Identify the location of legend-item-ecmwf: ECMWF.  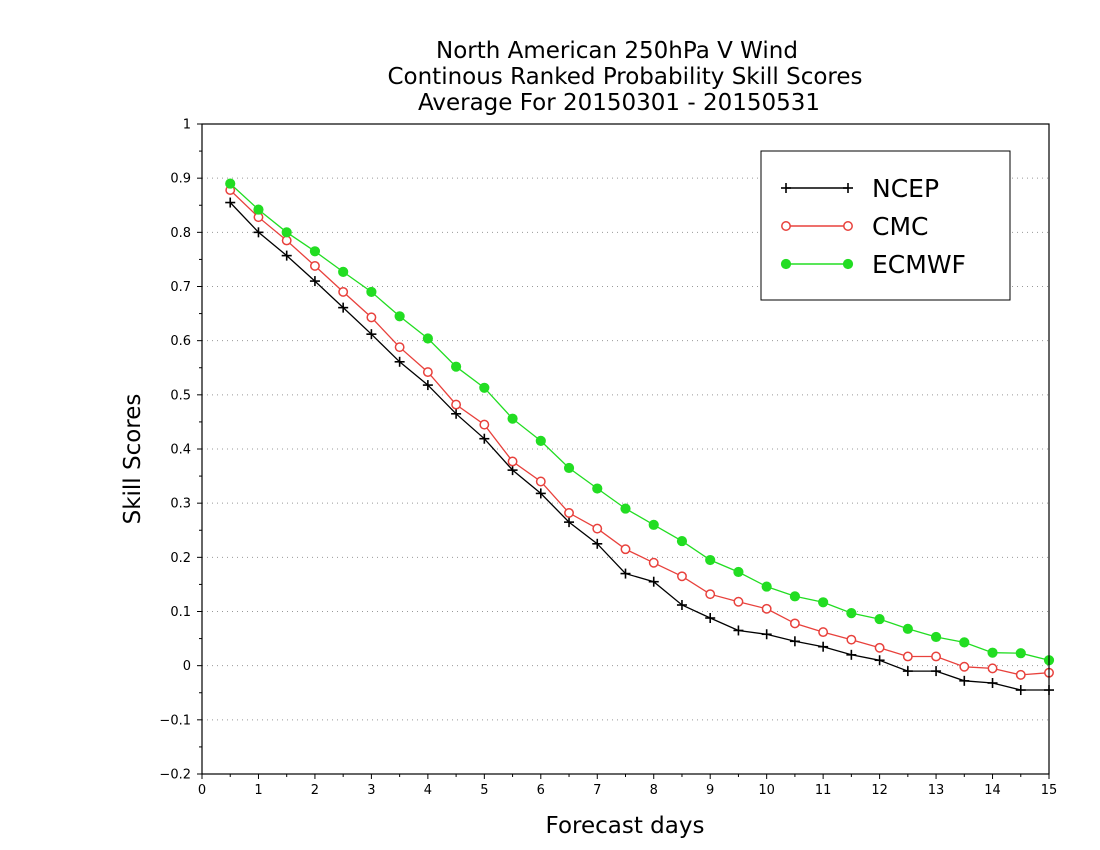
(873, 264).